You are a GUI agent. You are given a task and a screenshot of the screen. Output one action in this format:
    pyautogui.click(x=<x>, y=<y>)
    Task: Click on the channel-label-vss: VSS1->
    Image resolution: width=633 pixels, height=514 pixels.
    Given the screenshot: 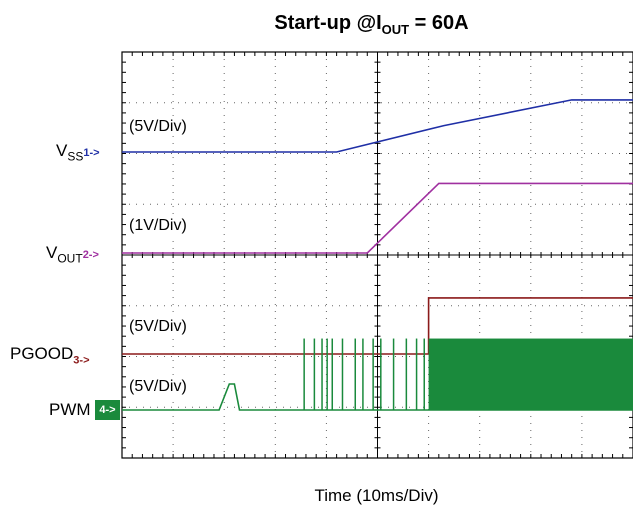 What is the action you would take?
    pyautogui.click(x=78, y=152)
    